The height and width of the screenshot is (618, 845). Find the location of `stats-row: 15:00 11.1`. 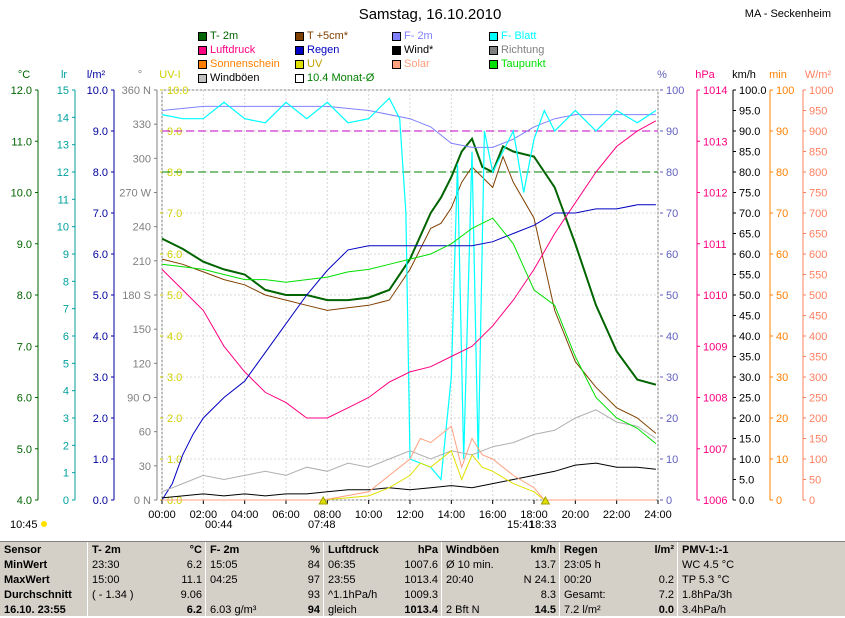

stats-row: 15:00 11.1 is located at coordinates (147, 580).